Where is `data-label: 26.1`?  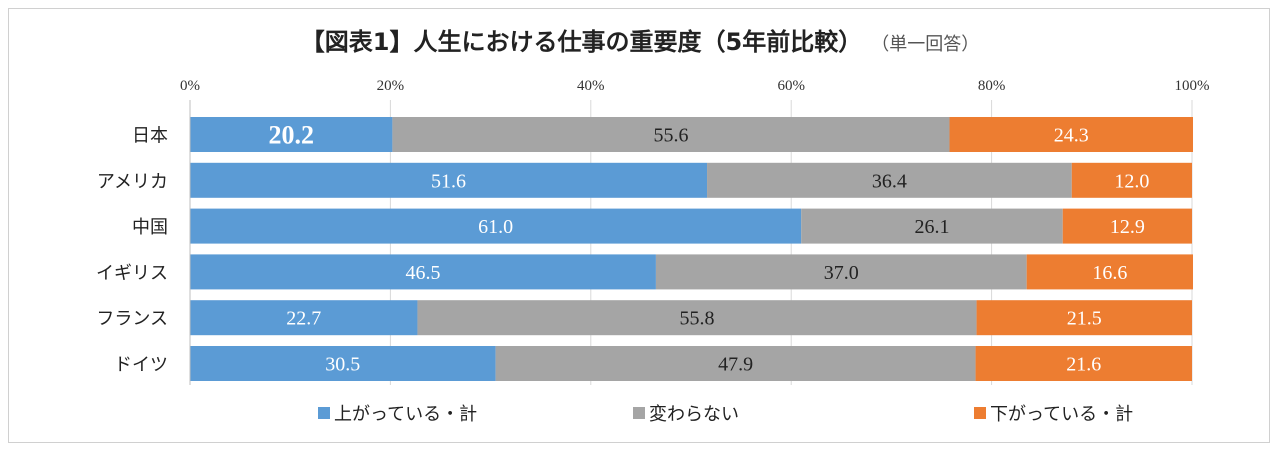
data-label: 26.1 is located at coordinates (931, 227).